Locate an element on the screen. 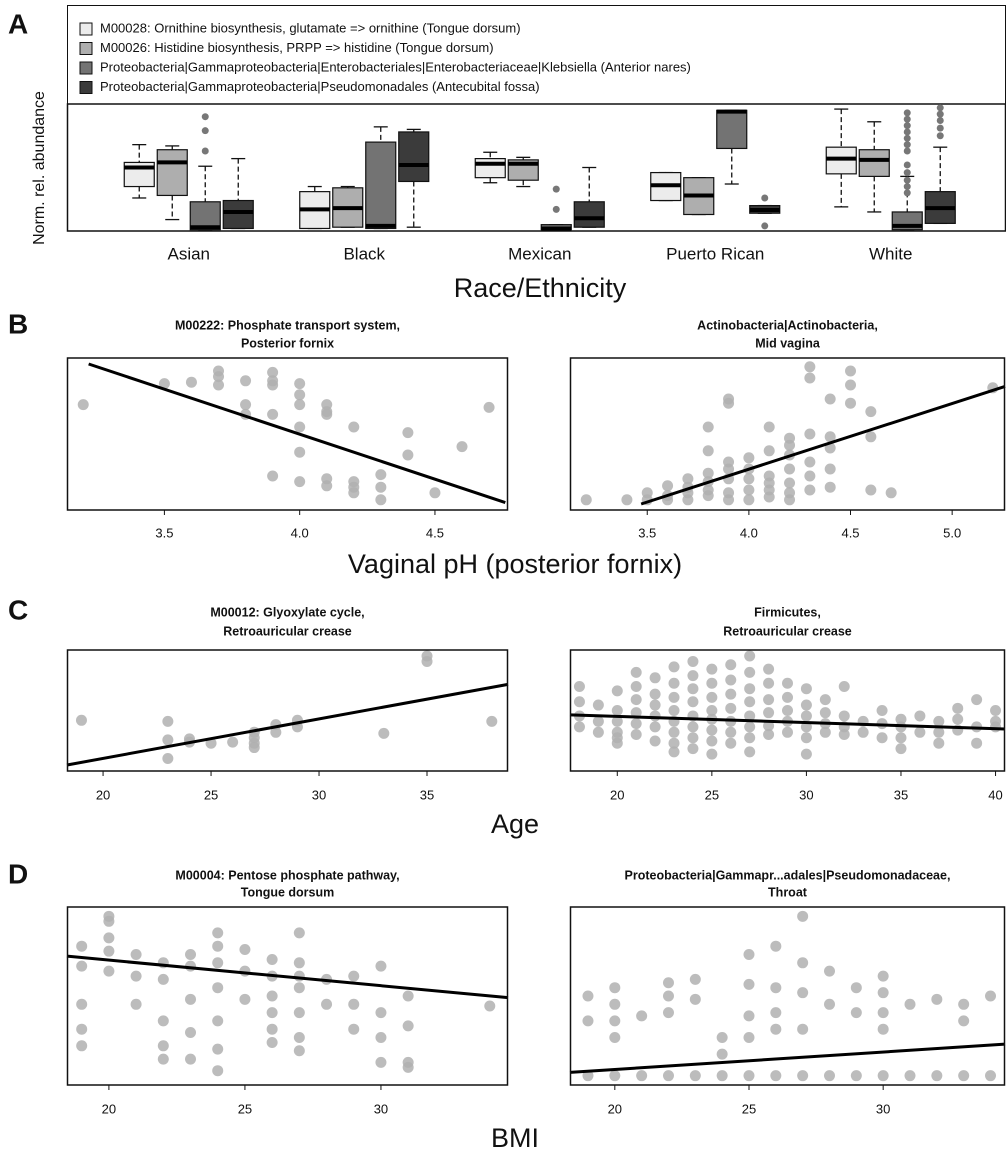 Image resolution: width=1006 pixels, height=1157 pixels. x-tick-label: Asian is located at coordinates (188, 253).